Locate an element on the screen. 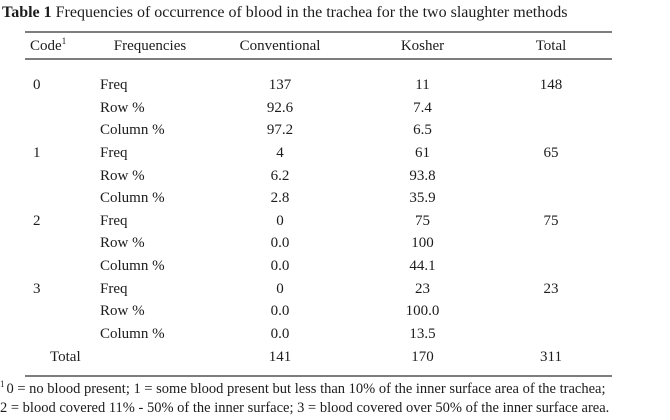 This screenshot has height=420, width=670. total-cell: 148 is located at coordinates (551, 85).